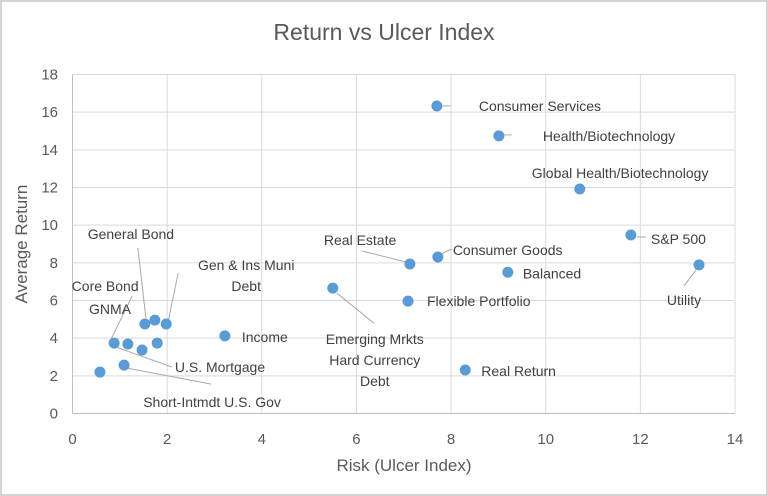  Describe the element at coordinates (446, 251) in the screenshot. I see `leader-line-consumer-goods` at that location.